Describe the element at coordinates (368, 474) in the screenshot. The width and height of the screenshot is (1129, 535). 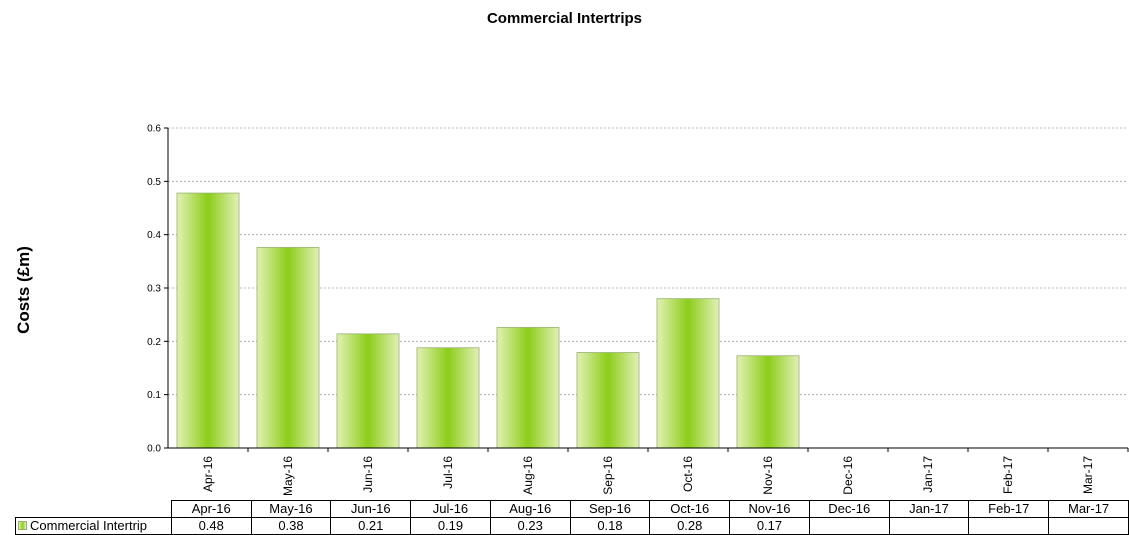
I see `x-tick-label: Jun-16` at that location.